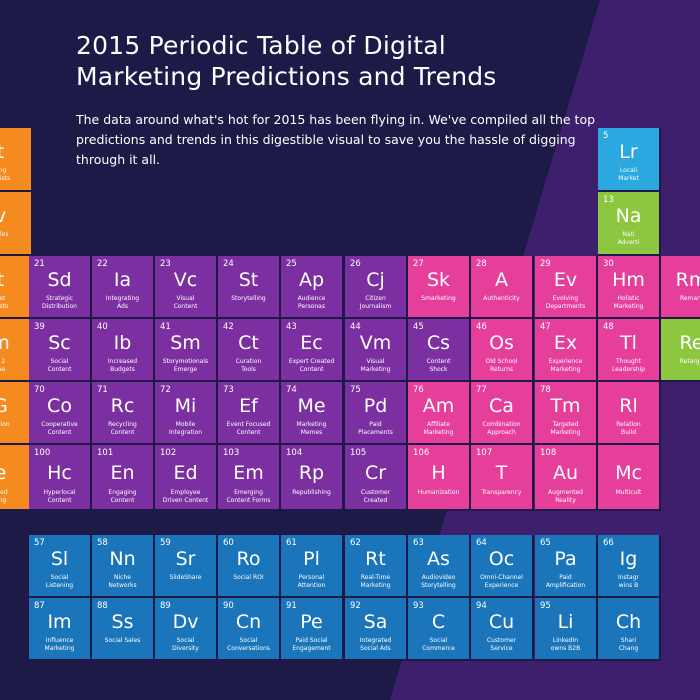 The height and width of the screenshot is (700, 700). I want to click on element-name: Transparency, so click(501, 492).